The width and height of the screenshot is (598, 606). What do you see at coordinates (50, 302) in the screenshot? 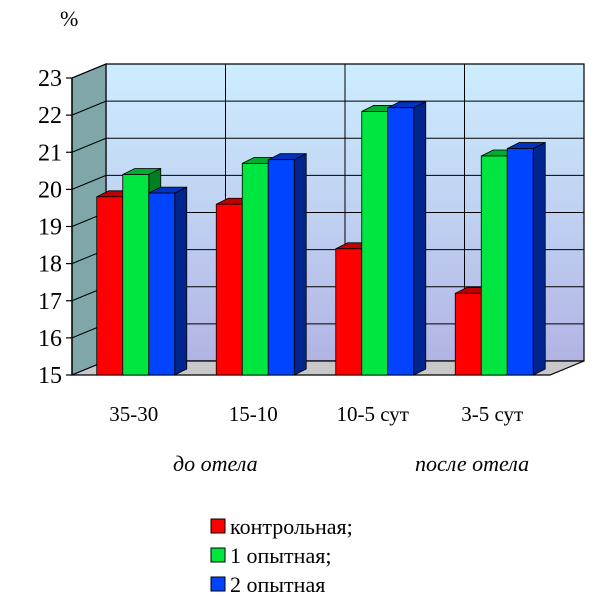
I see `y-tick-label: 17` at bounding box center [50, 302].